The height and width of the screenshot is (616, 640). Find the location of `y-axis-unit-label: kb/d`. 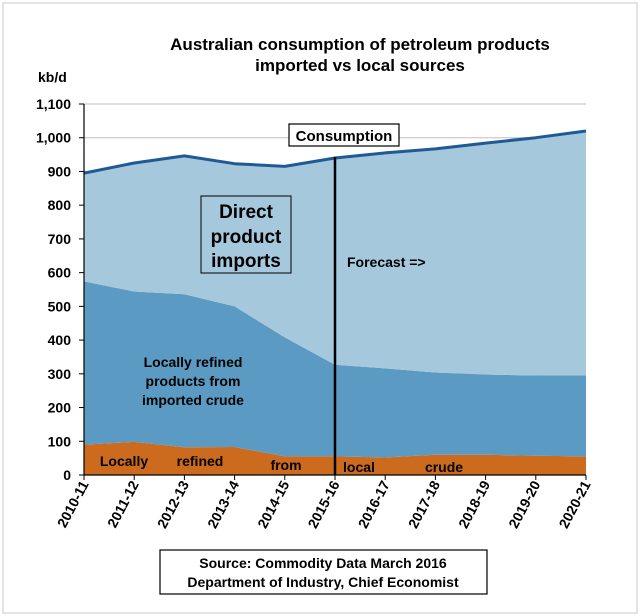

y-axis-unit-label: kb/d is located at coordinates (52, 77).